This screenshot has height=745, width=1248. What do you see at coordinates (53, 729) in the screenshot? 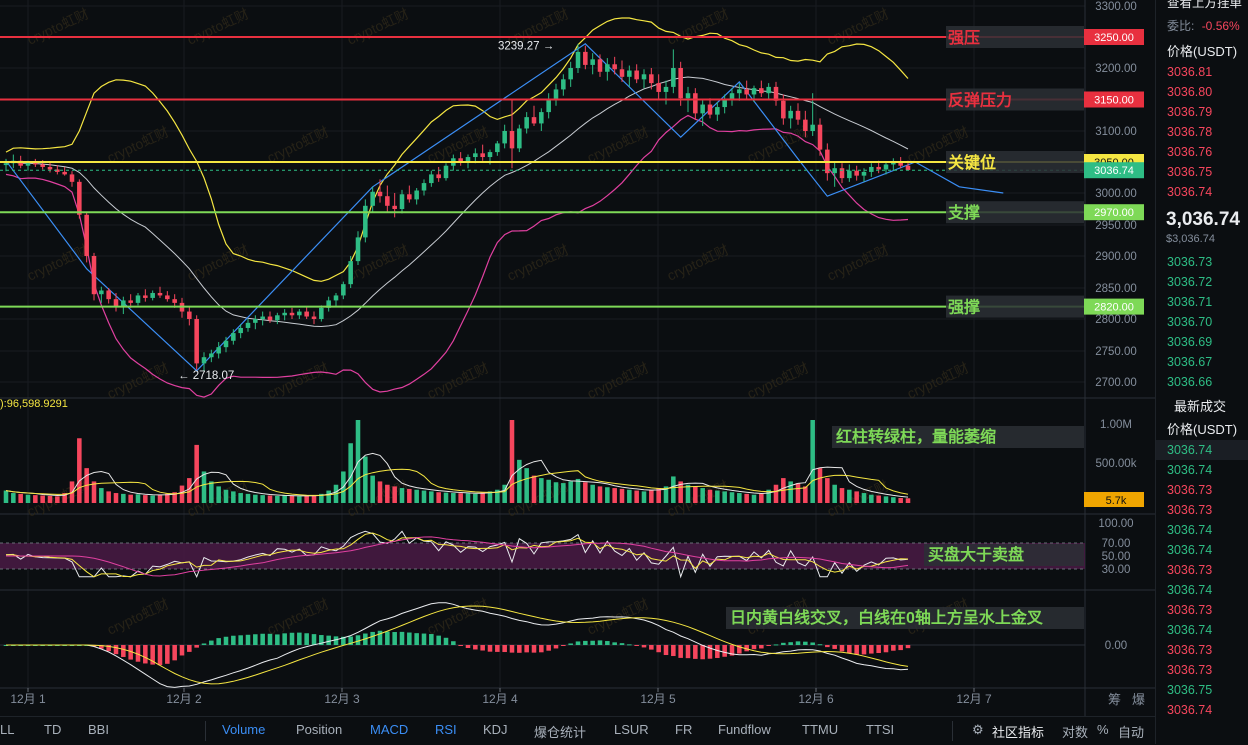
I see `tab-td: TD` at bounding box center [53, 729].